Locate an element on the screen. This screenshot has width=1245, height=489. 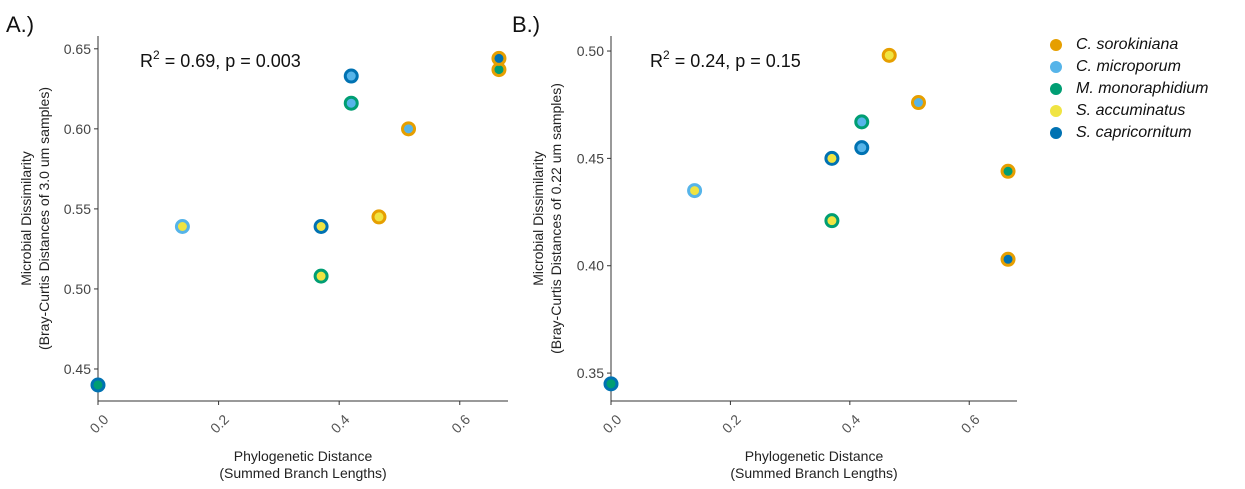
panel-label: A.) is located at coordinates (20, 24).